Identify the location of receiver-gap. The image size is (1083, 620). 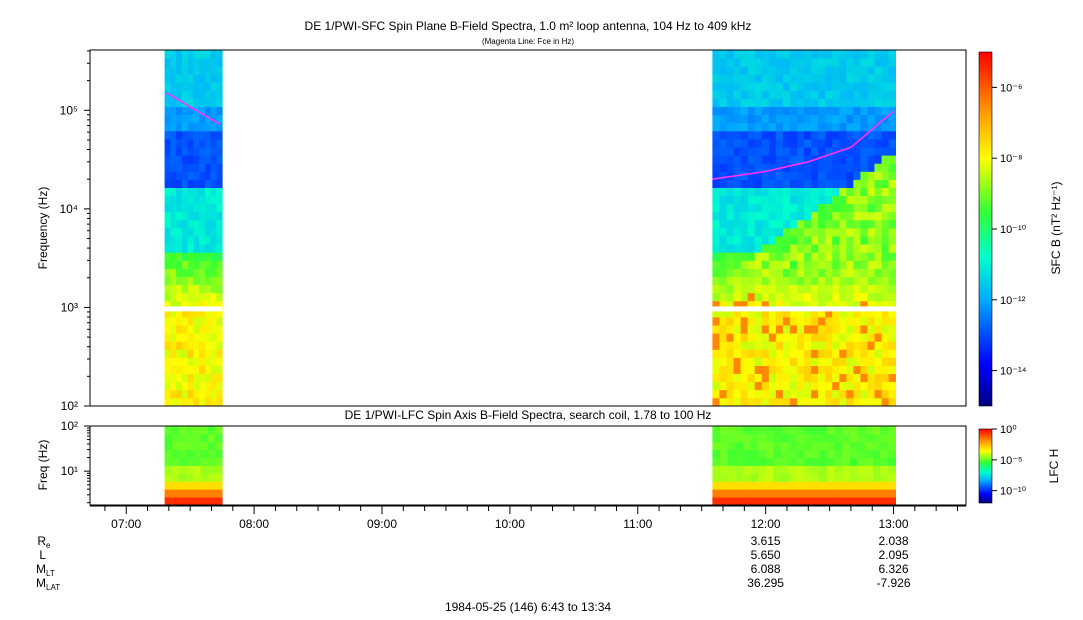
(193, 309).